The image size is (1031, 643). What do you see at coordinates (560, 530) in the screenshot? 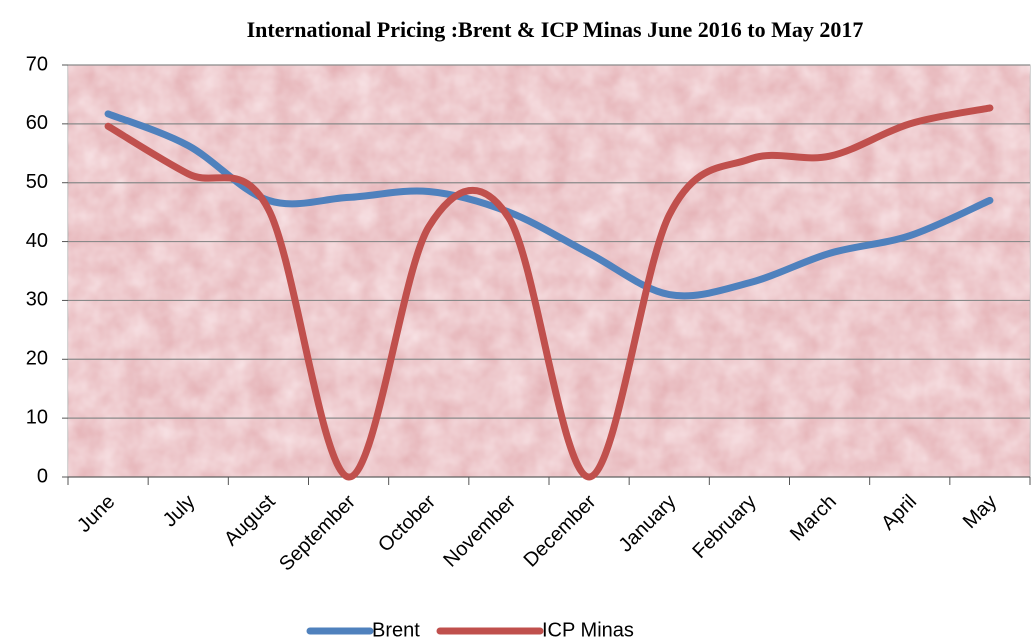
I see `x-tick-label: December` at bounding box center [560, 530].